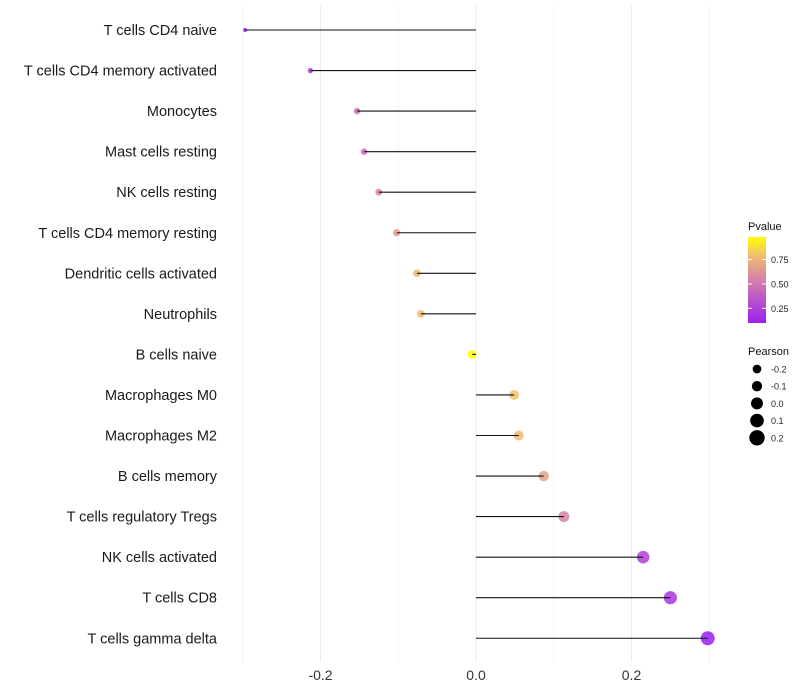 The image size is (800, 700). I want to click on size-legend-label: -0.1, so click(779, 387).